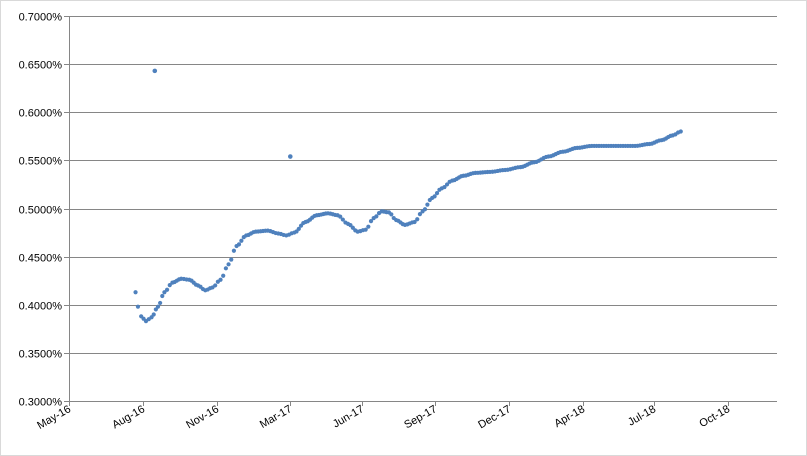 The width and height of the screenshot is (807, 456). Describe the element at coordinates (202, 417) in the screenshot. I see `x-tick-label: Nov-16` at that location.